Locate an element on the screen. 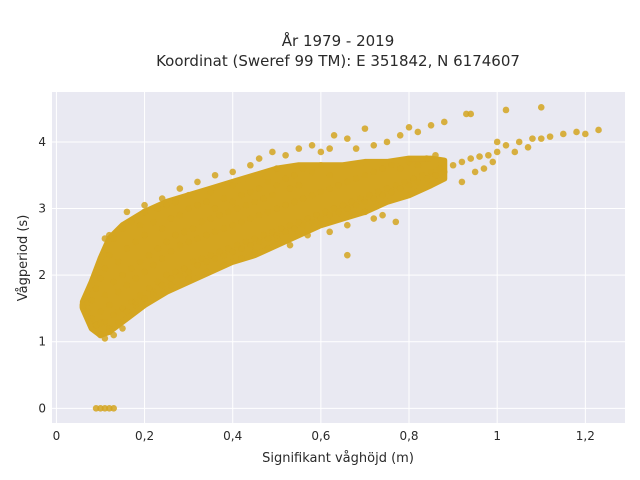 The height and width of the screenshot is (480, 640). x-tick-label: 0,6 is located at coordinates (320, 436).